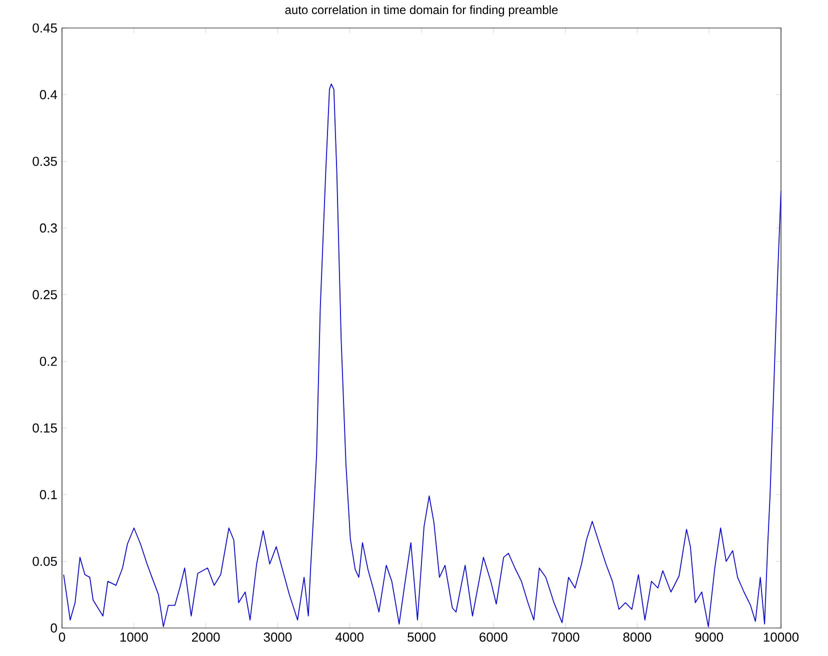  Describe the element at coordinates (206, 637) in the screenshot. I see `x-tick-label: 2000` at that location.